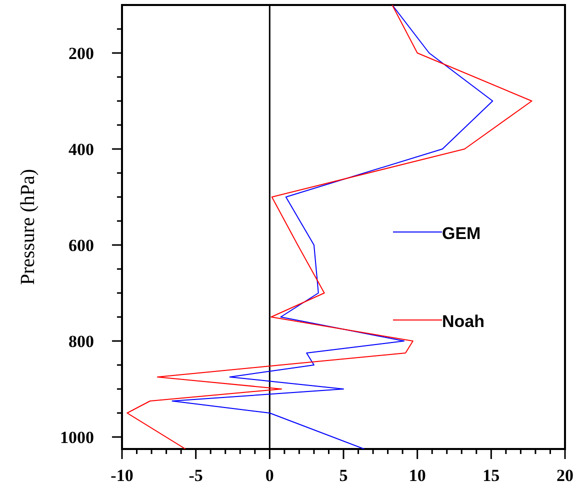 This screenshot has height=502, width=576. I want to click on y-tick-label: 200, so click(81, 53).